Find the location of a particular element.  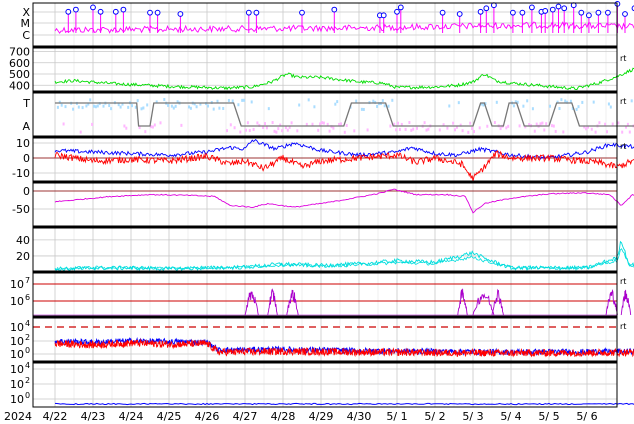

y-tick-label: T is located at coordinates (26, 103).